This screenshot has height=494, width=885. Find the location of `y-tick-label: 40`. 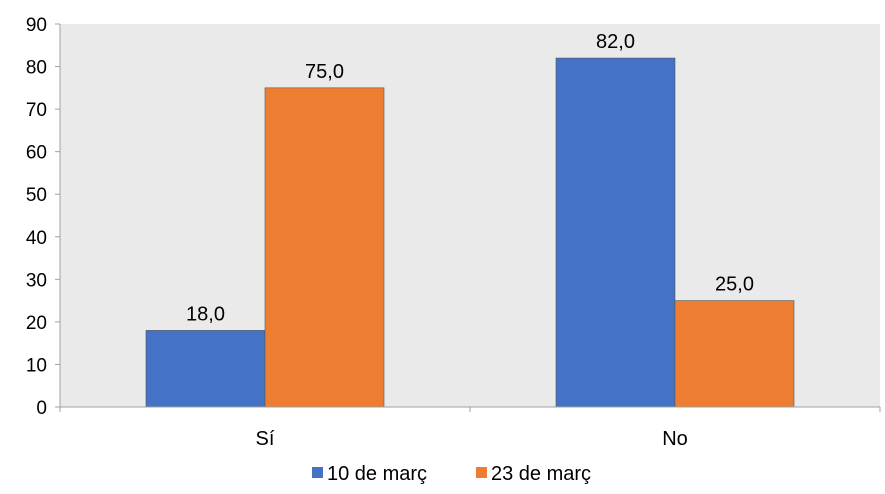

y-tick-label: 40 is located at coordinates (36, 238).